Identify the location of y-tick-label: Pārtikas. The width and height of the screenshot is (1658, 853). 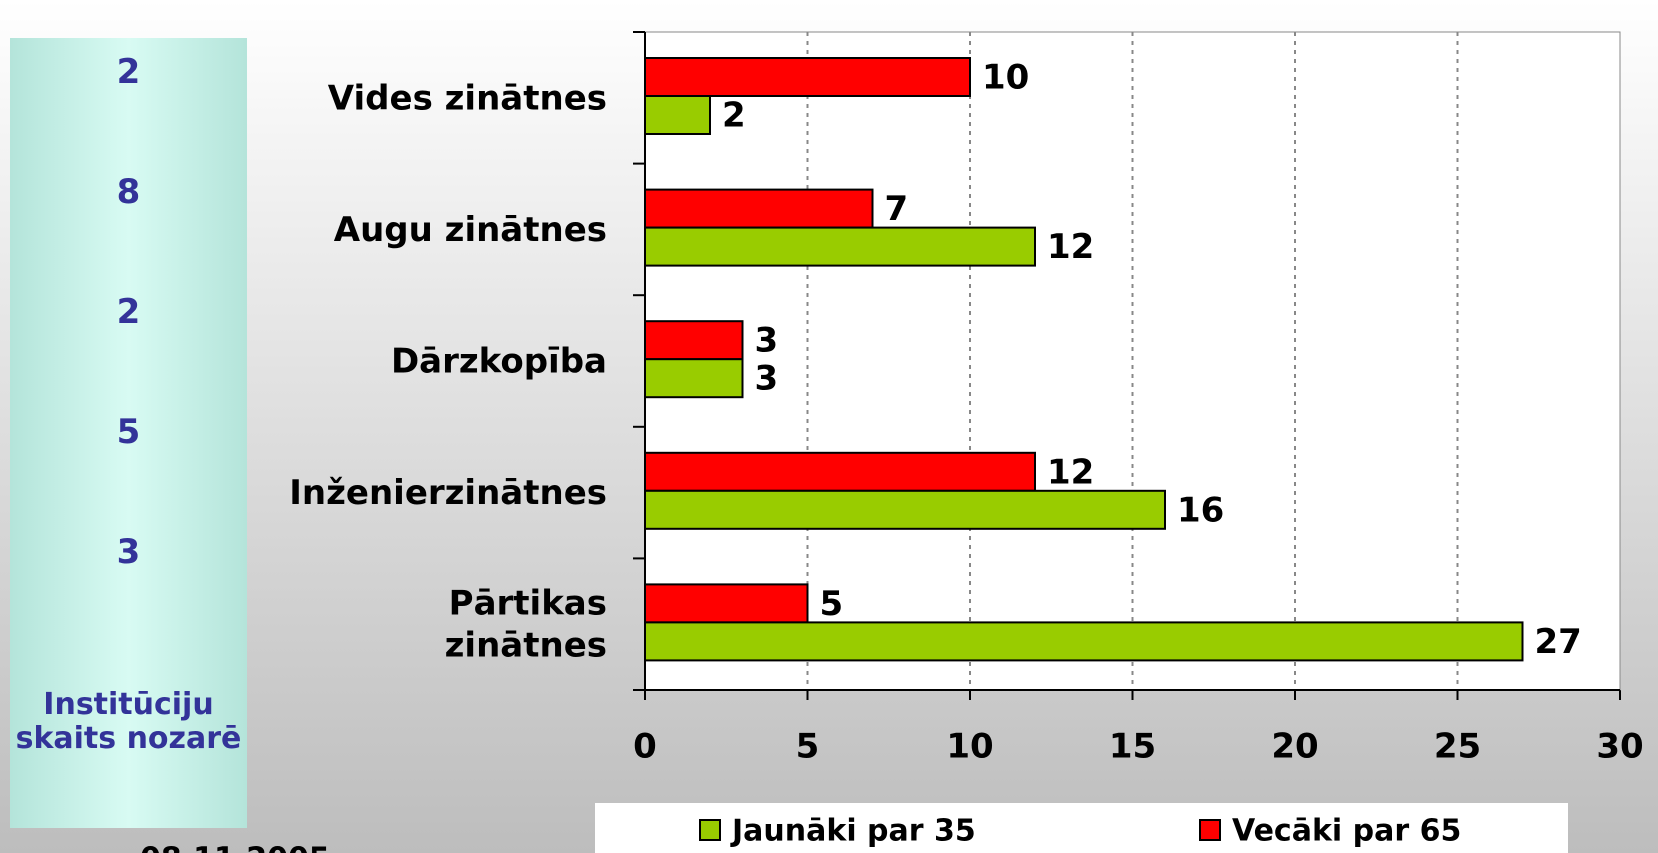
(528, 604).